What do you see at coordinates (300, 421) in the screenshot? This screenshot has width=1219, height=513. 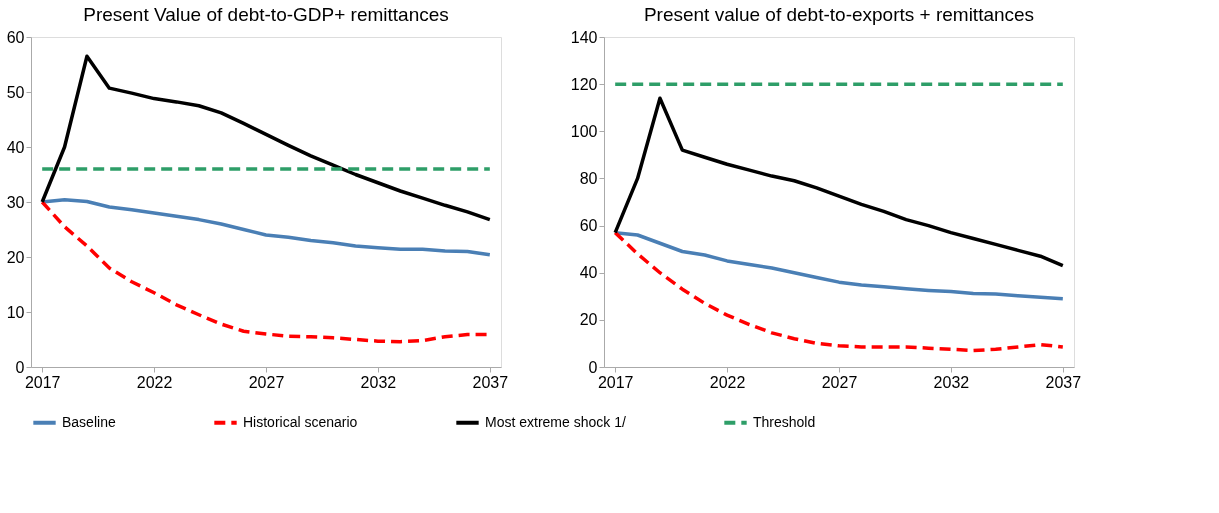 I see `legend-label: Historical scenario` at bounding box center [300, 421].